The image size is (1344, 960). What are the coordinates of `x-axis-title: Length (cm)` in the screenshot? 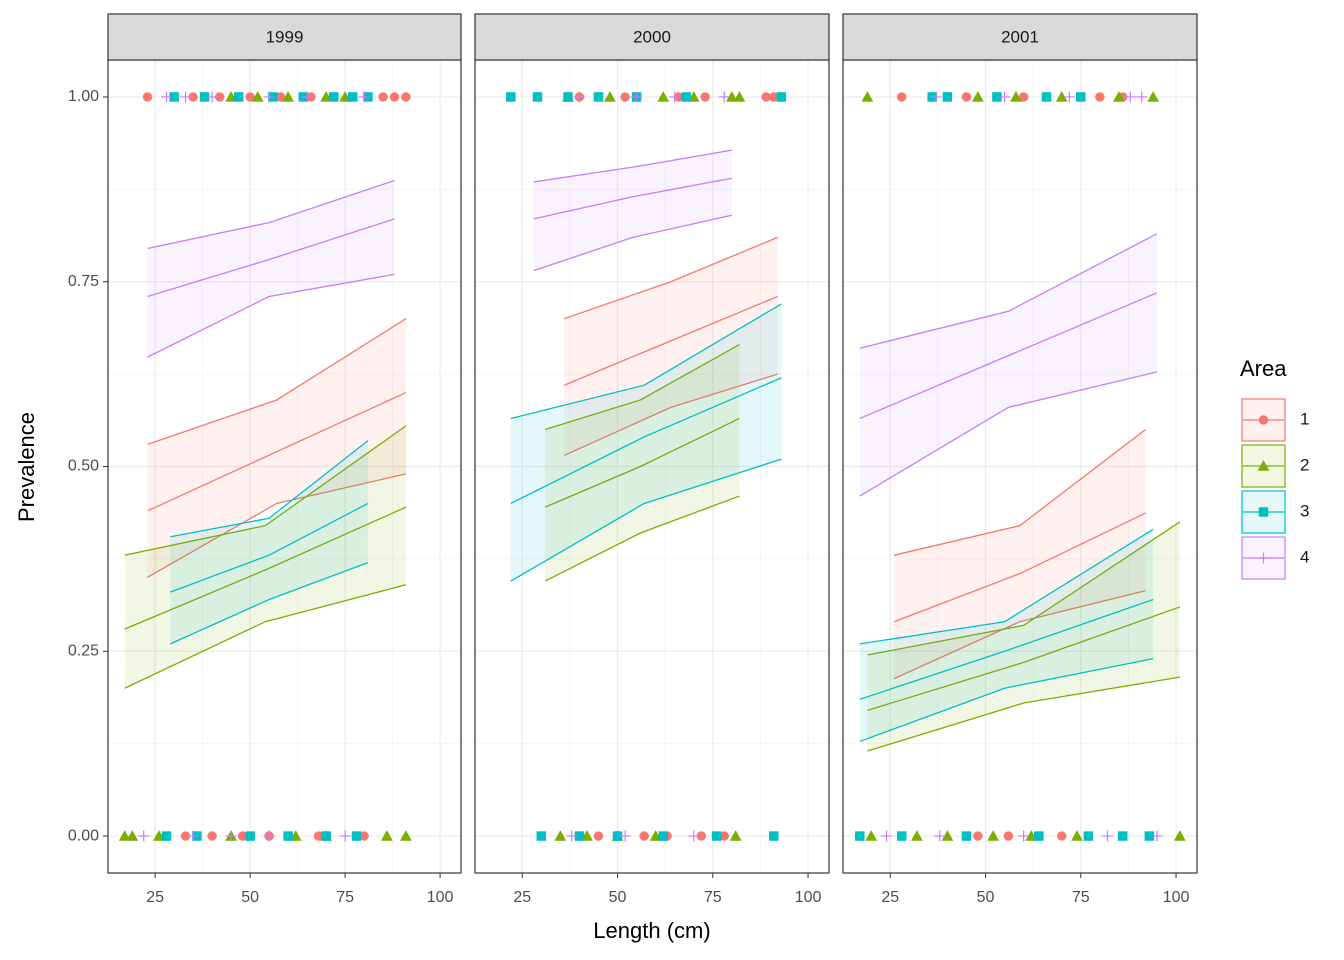 It's located at (651, 930).